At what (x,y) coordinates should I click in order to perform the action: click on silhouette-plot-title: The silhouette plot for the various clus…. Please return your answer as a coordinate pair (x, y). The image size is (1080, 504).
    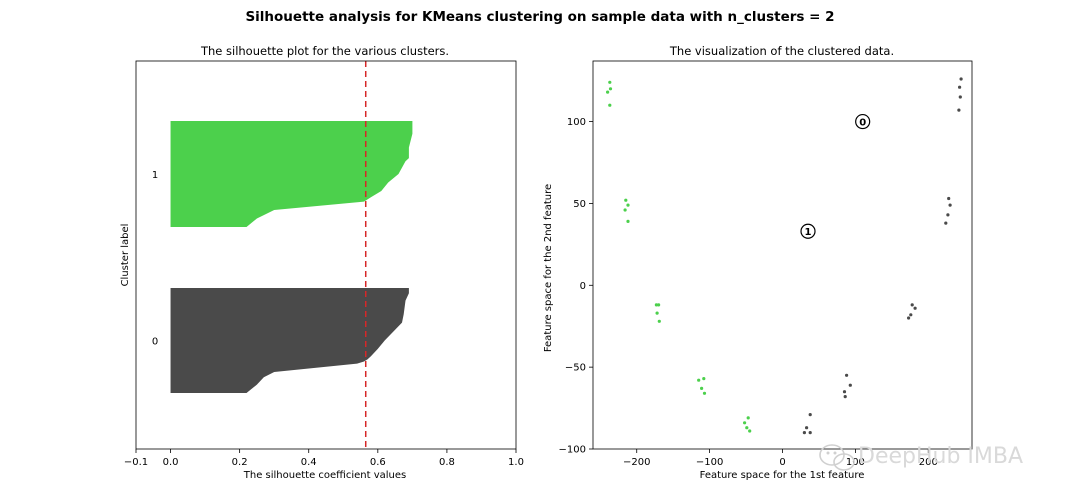
    Looking at the image, I should click on (324, 51).